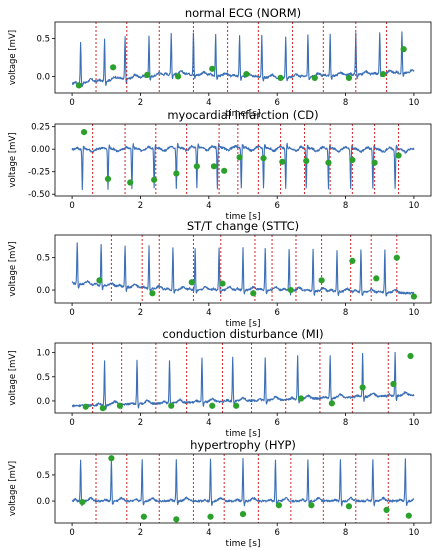  I want to click on y-tick-label: -0.25, so click(39, 173).